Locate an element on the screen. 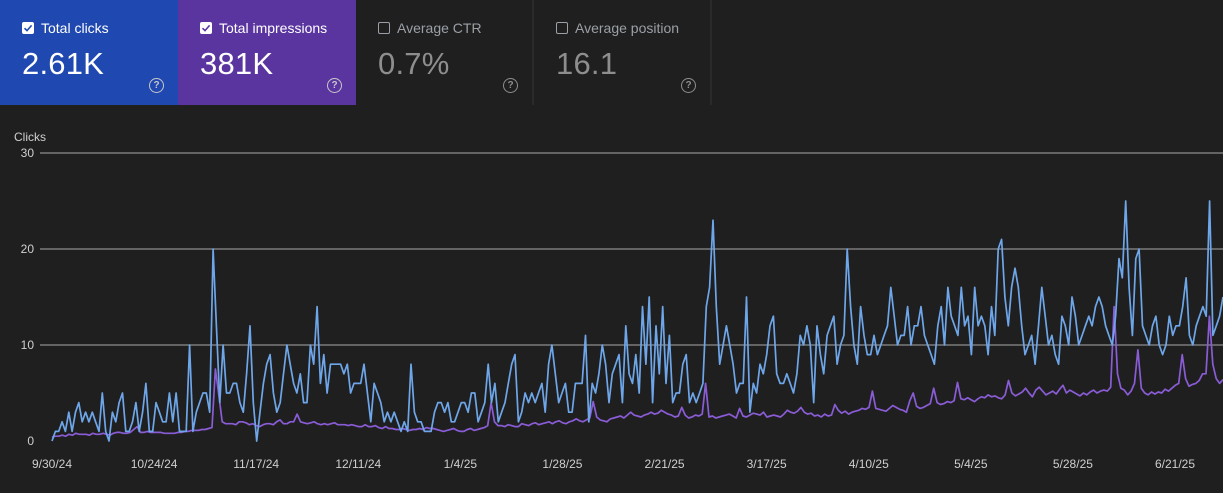  metric-card-total-clicks: Total clicks 2.61K ? is located at coordinates (89, 52).